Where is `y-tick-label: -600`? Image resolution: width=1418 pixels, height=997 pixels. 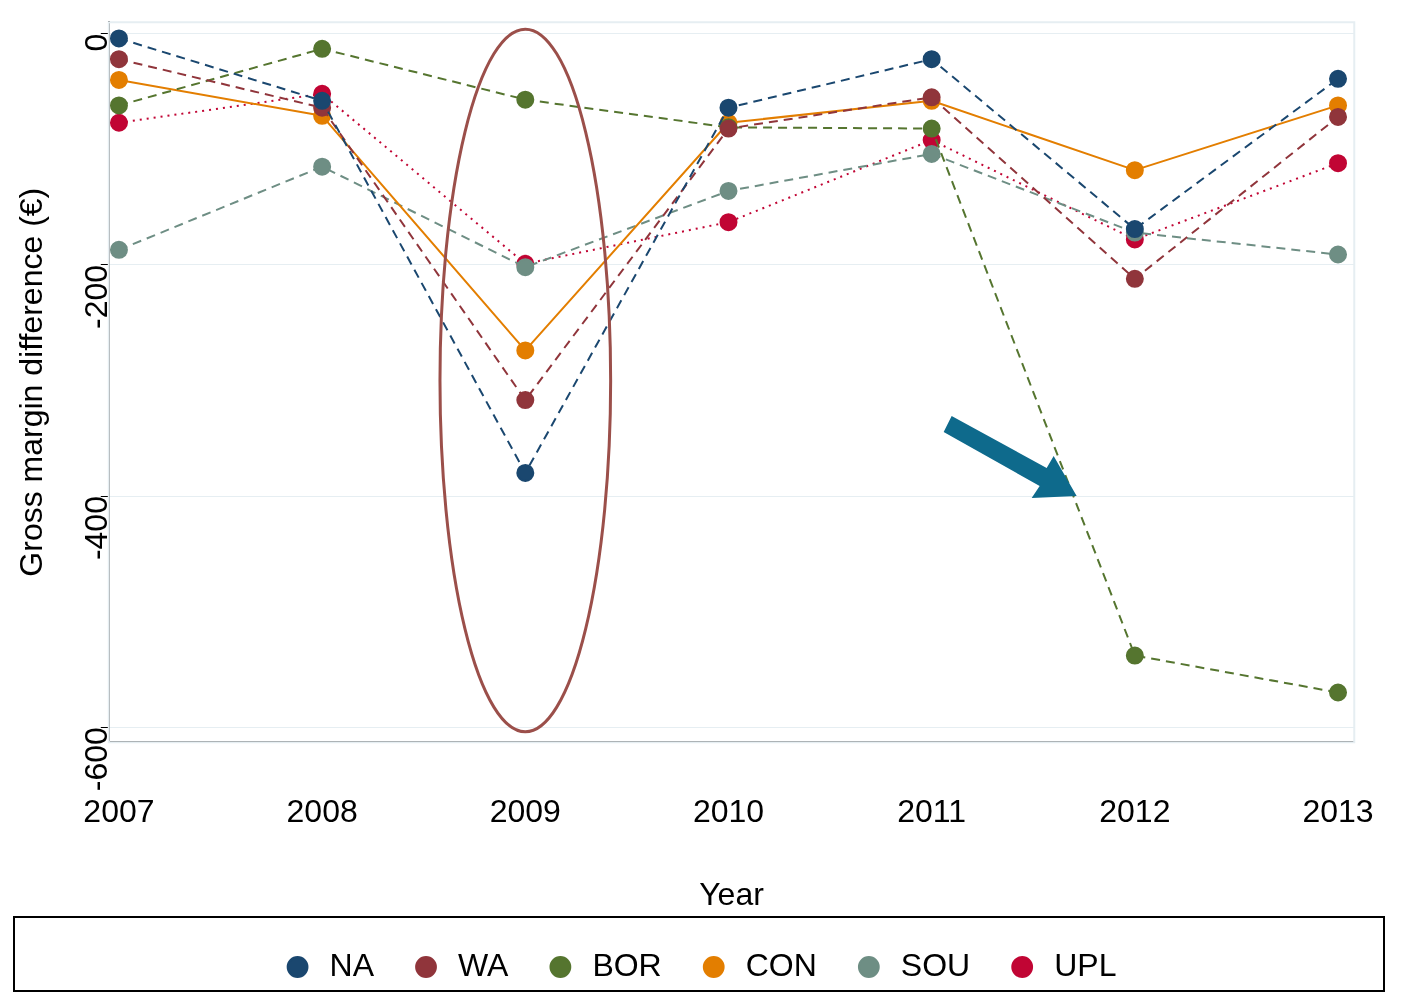 y-tick-label: -600 is located at coordinates (95, 759).